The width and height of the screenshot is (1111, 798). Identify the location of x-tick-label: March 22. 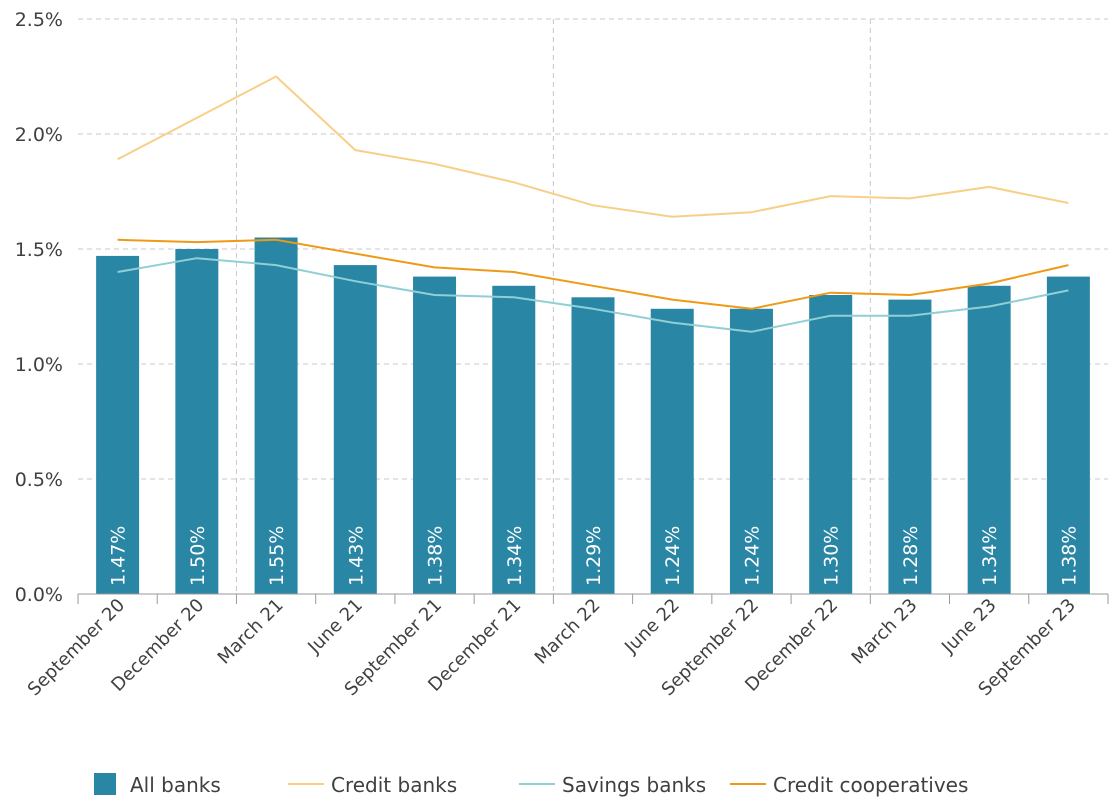
(568, 632).